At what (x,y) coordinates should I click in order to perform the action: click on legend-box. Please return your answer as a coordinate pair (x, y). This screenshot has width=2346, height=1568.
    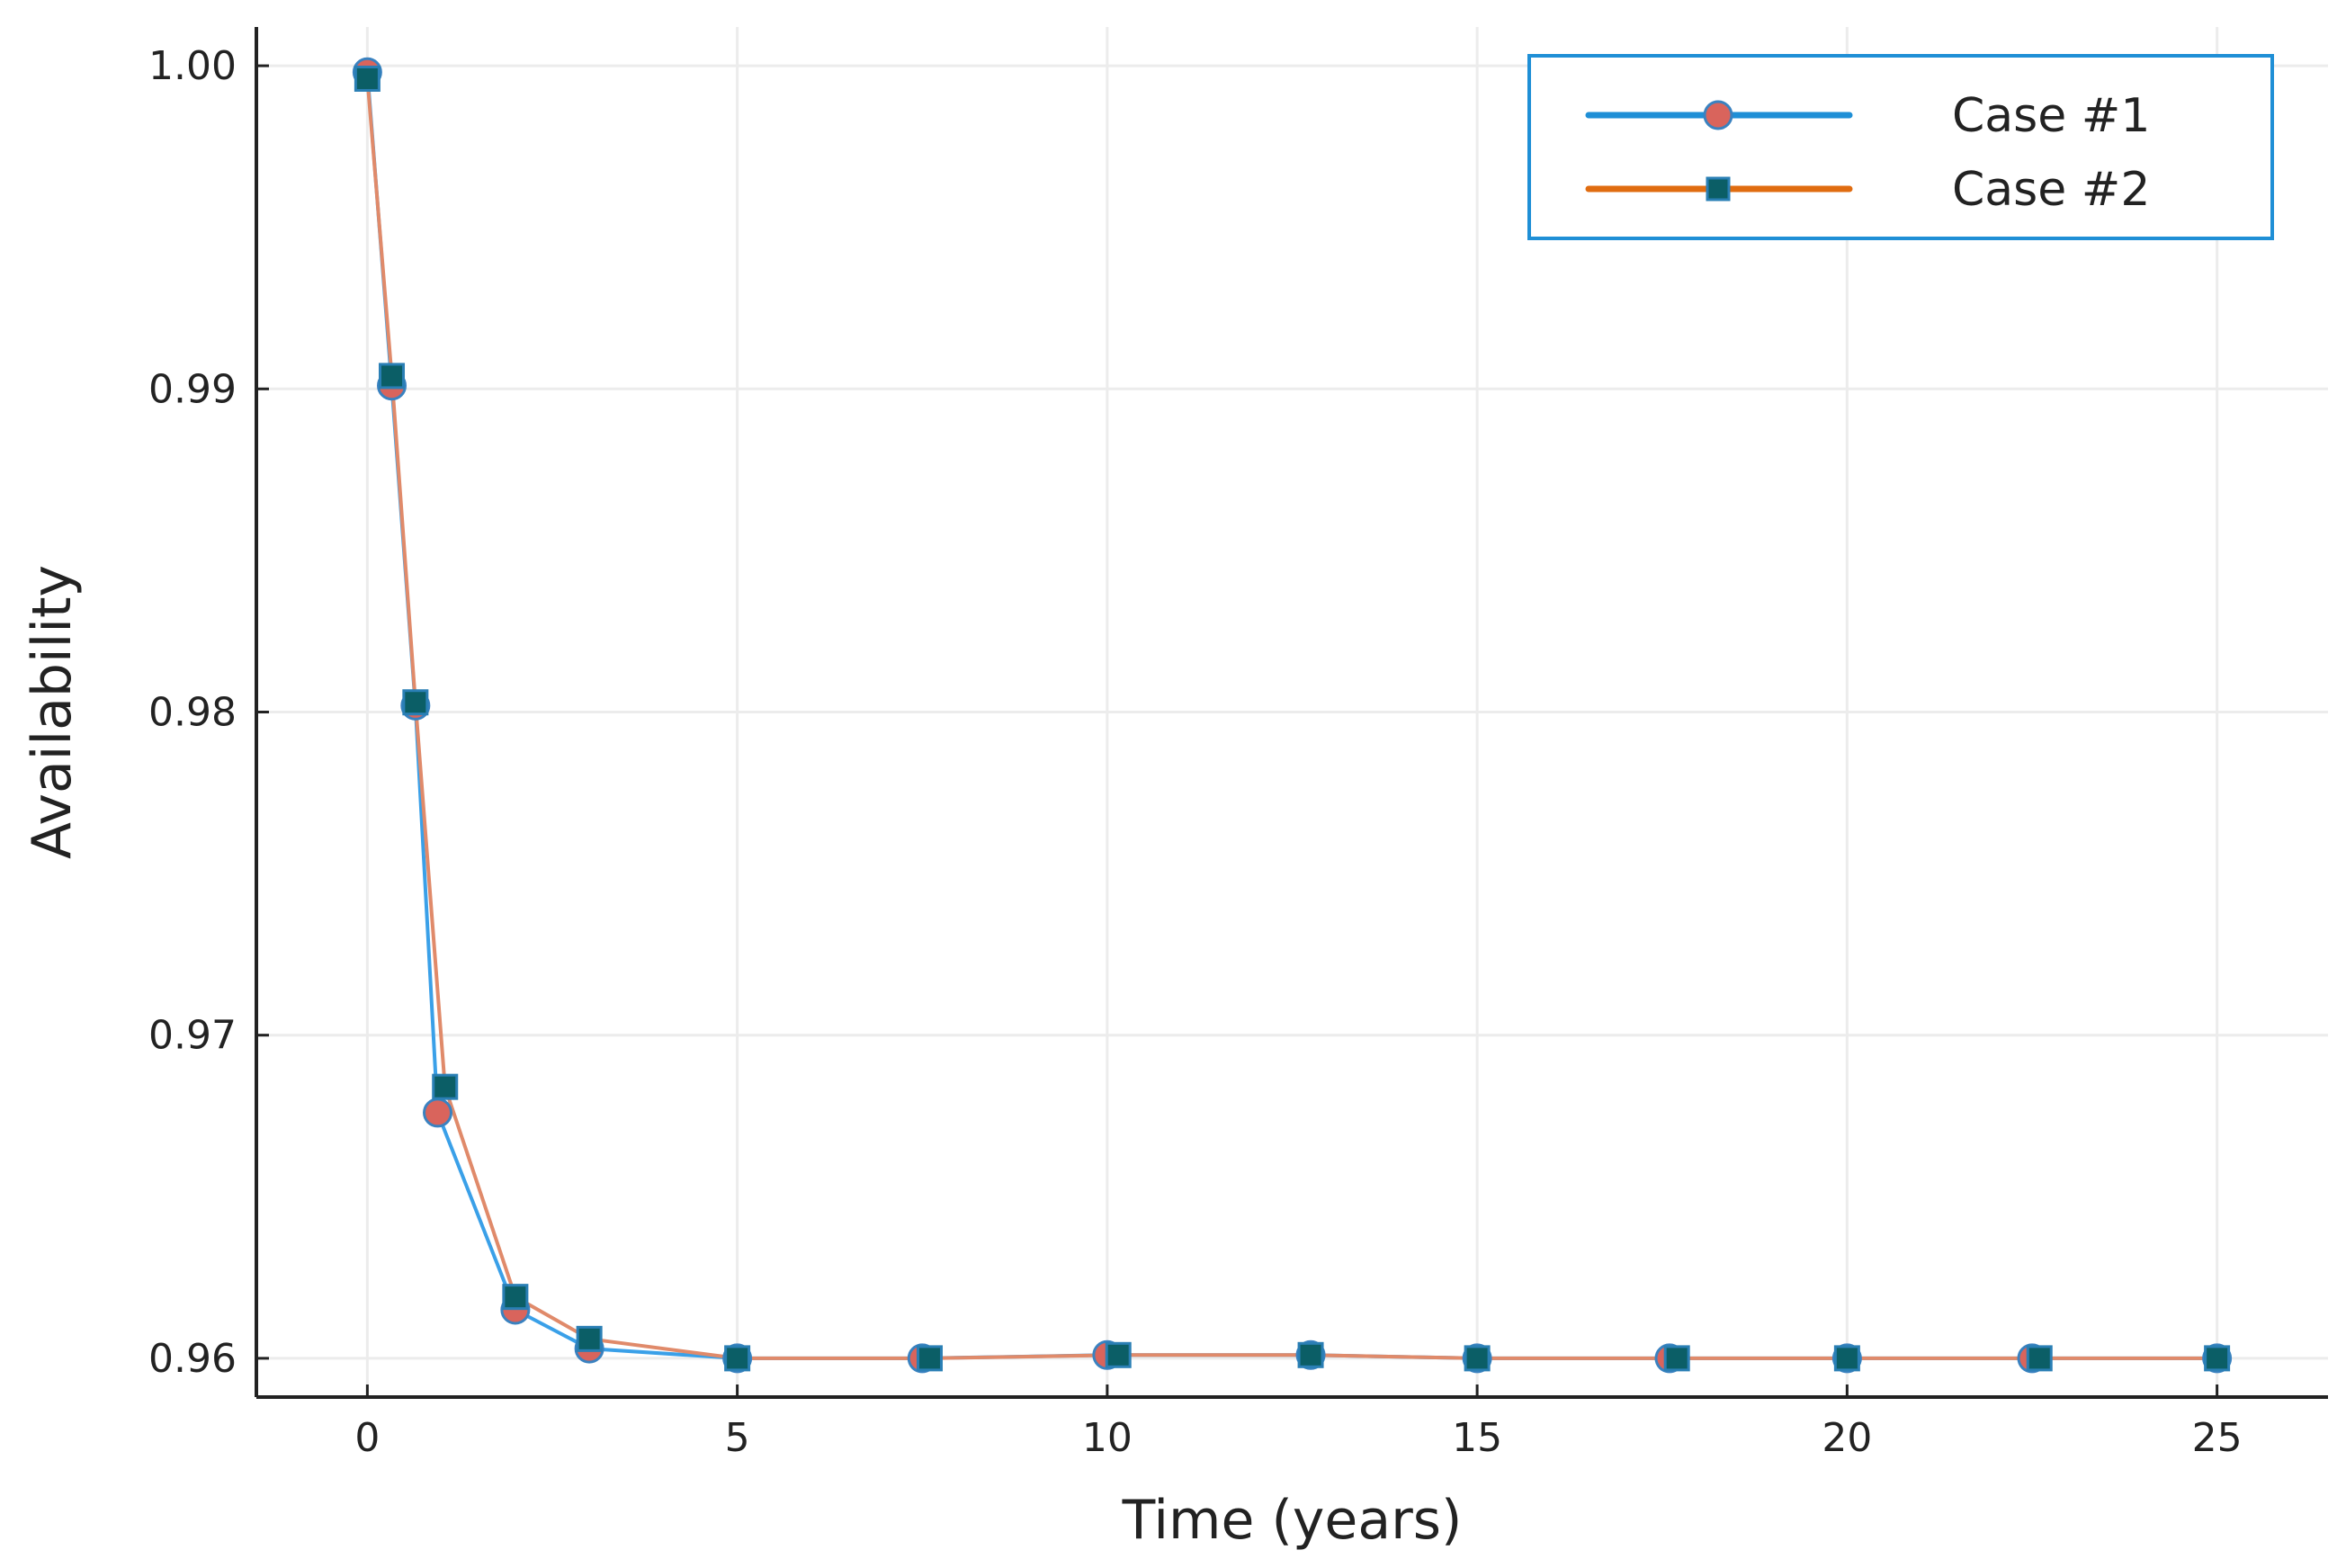
    Looking at the image, I should click on (1900, 147).